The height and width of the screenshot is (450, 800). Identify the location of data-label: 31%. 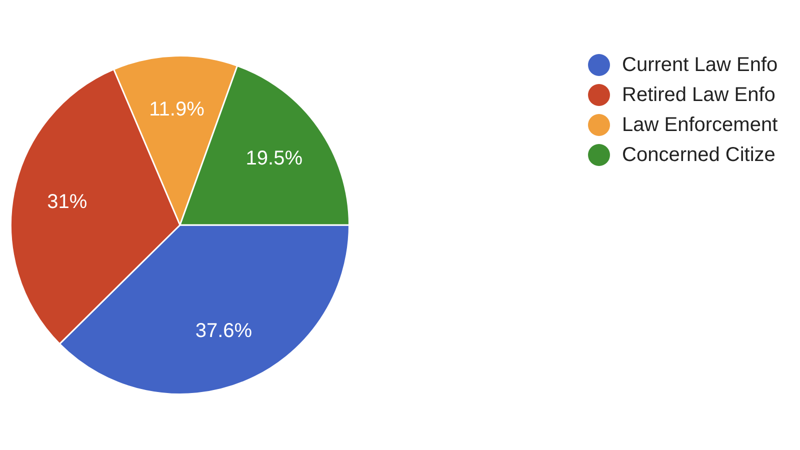
(67, 202).